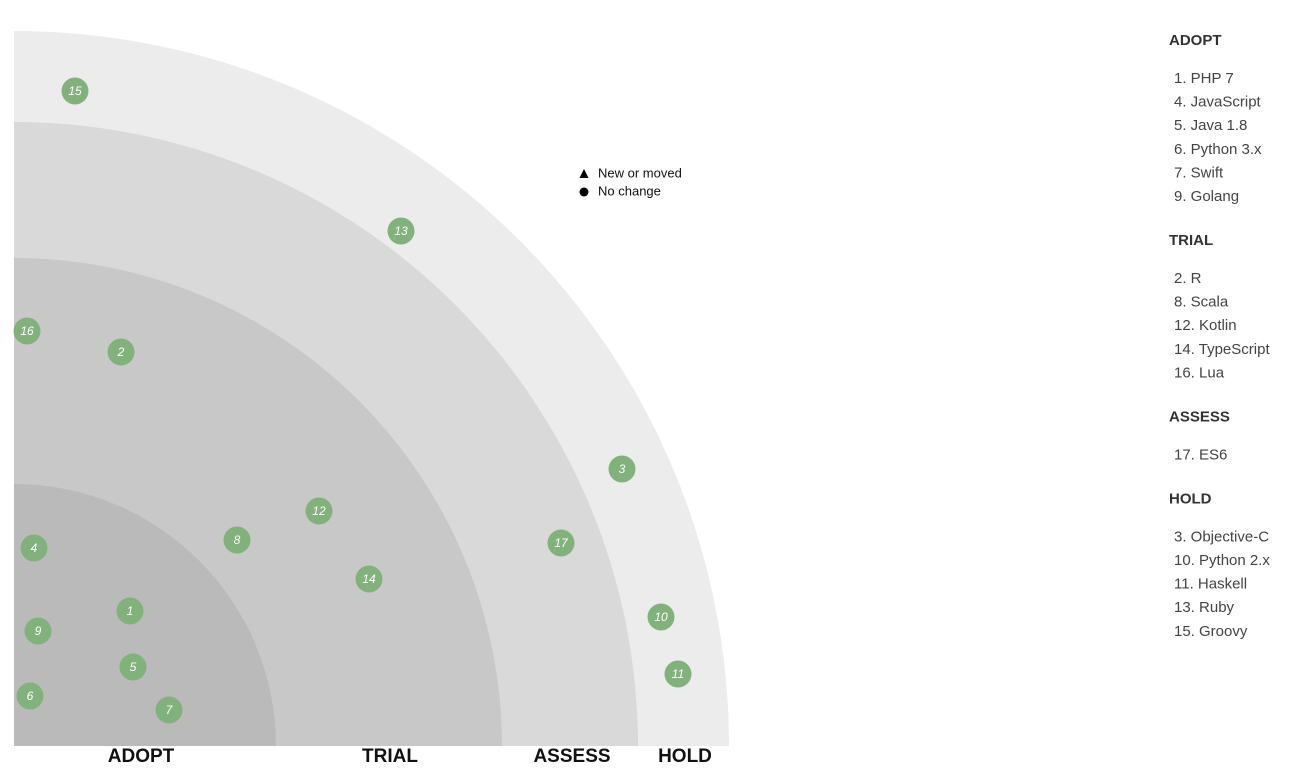 The width and height of the screenshot is (1297, 776). What do you see at coordinates (1200, 454) in the screenshot?
I see `section-item: 17. ES6` at bounding box center [1200, 454].